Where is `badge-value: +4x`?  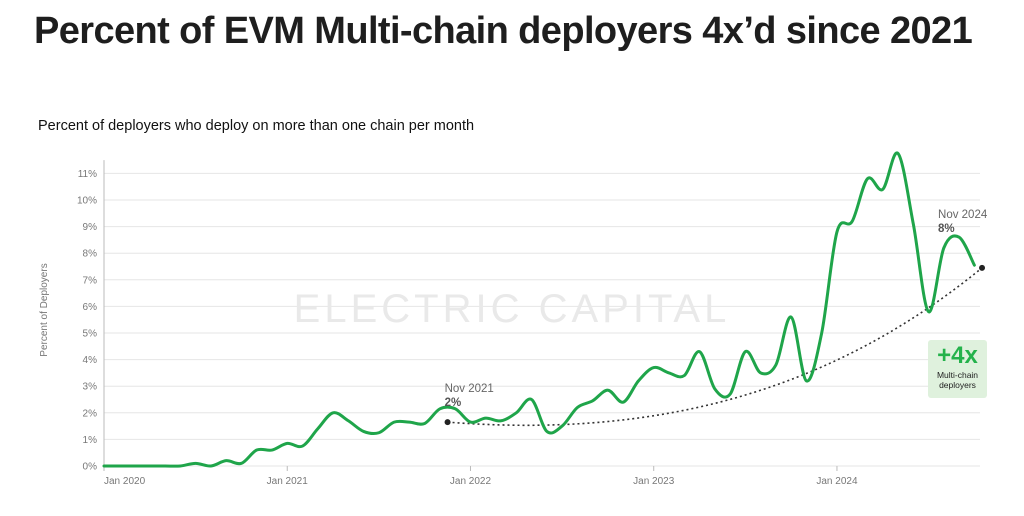 badge-value: +4x is located at coordinates (957, 355).